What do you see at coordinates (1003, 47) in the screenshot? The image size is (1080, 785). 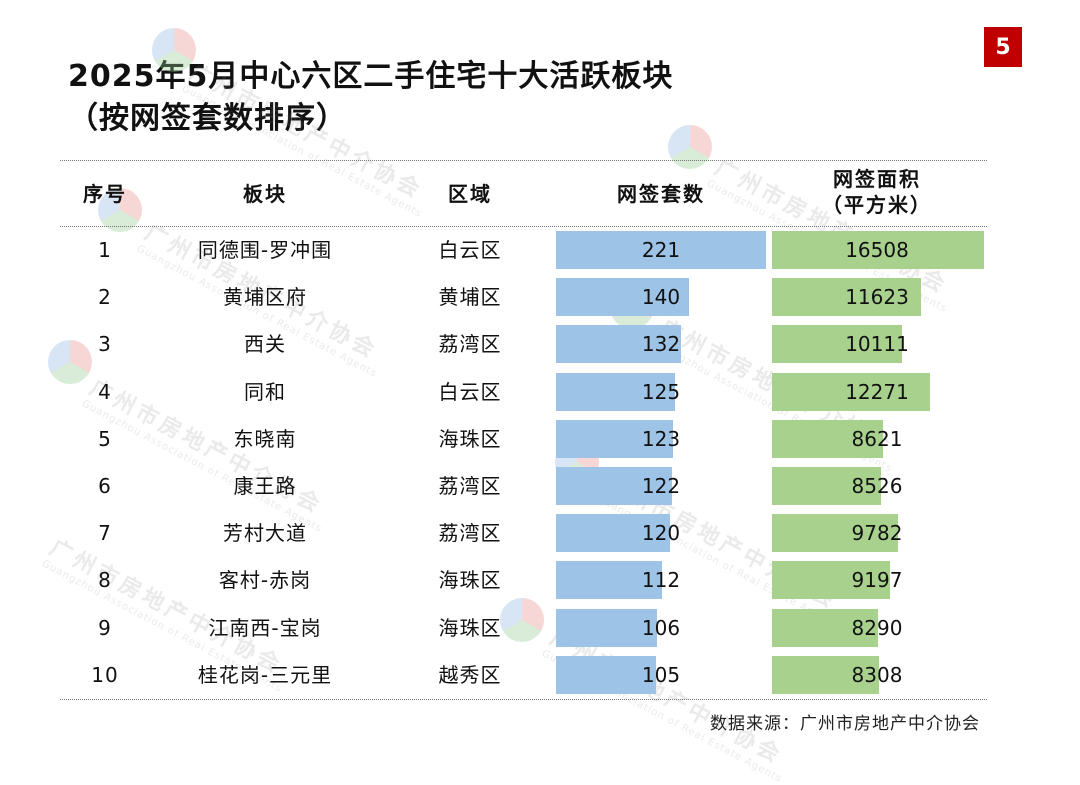 I see `page-number-badge: 5` at bounding box center [1003, 47].